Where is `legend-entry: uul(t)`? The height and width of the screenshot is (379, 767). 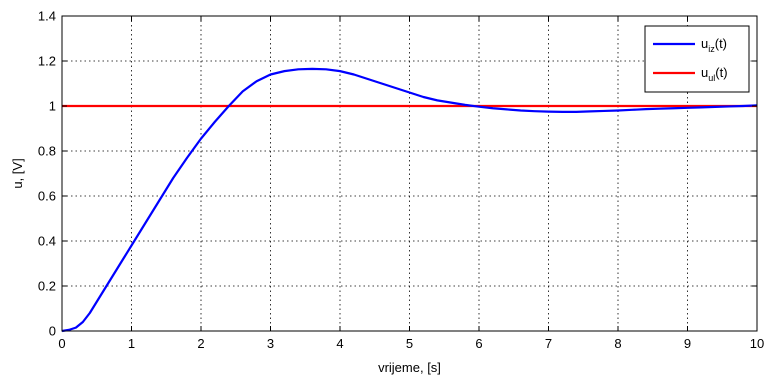
legend-entry: uul(t) is located at coordinates (714, 74).